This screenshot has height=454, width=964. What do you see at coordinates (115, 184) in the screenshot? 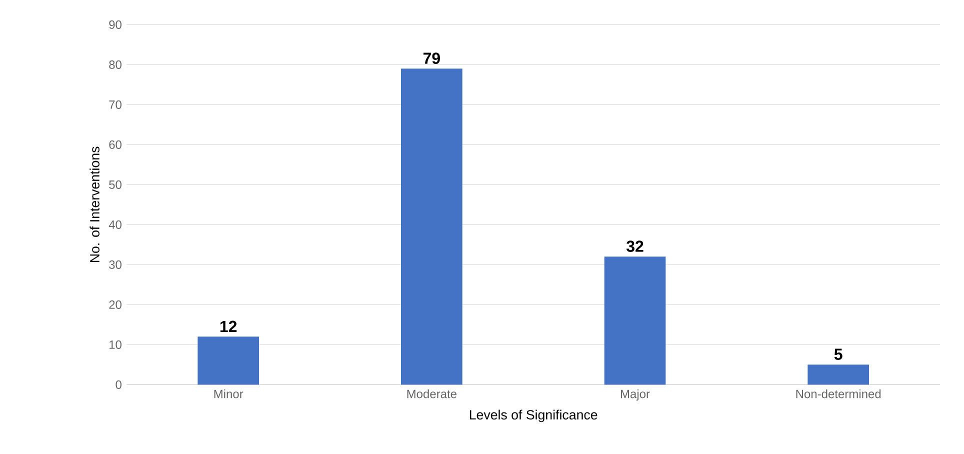
I see `y-tick-label: 50` at bounding box center [115, 184].